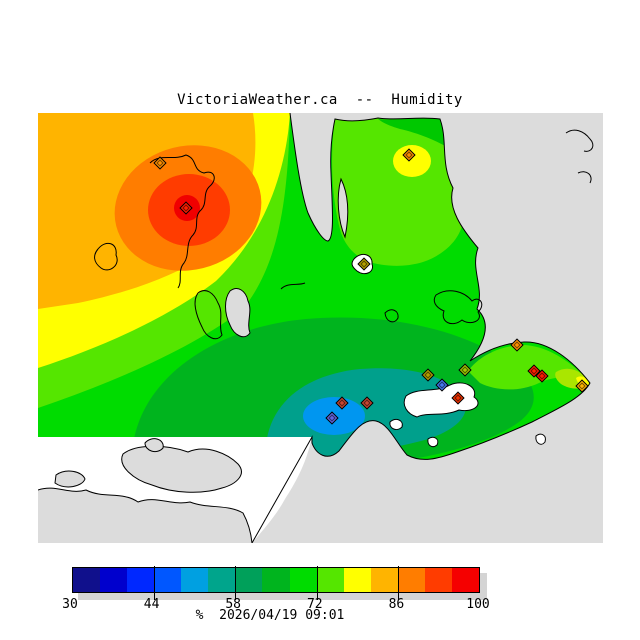 This screenshot has height=640, width=640. What do you see at coordinates (458, 307) in the screenshot?
I see `coastline-island-saltspring` at bounding box center [458, 307].